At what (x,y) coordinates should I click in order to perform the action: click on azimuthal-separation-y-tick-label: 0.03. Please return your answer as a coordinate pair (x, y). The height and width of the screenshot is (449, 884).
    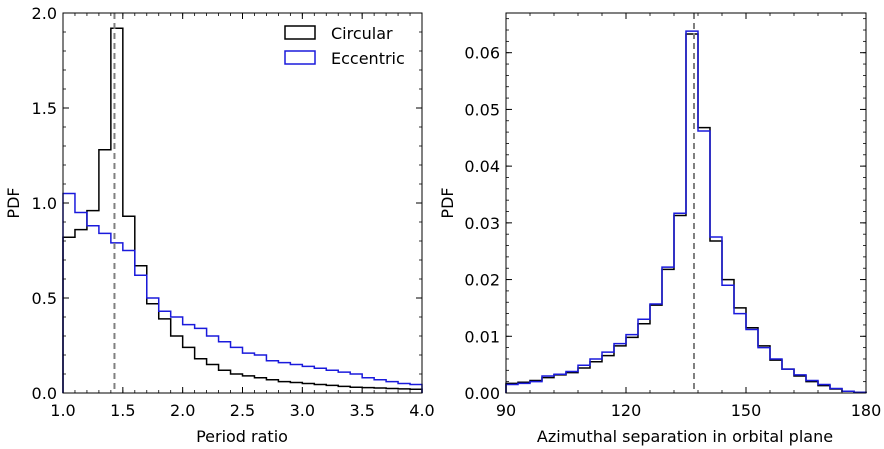
    Looking at the image, I should click on (482, 223).